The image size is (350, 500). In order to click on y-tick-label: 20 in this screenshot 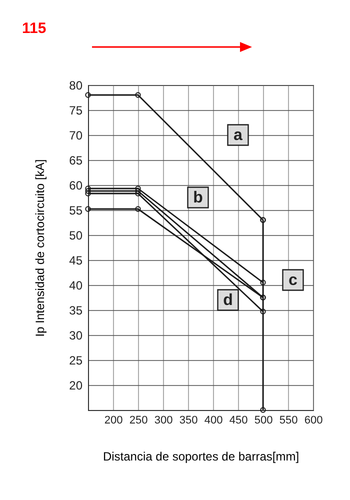, I will do `click(76, 385)`.